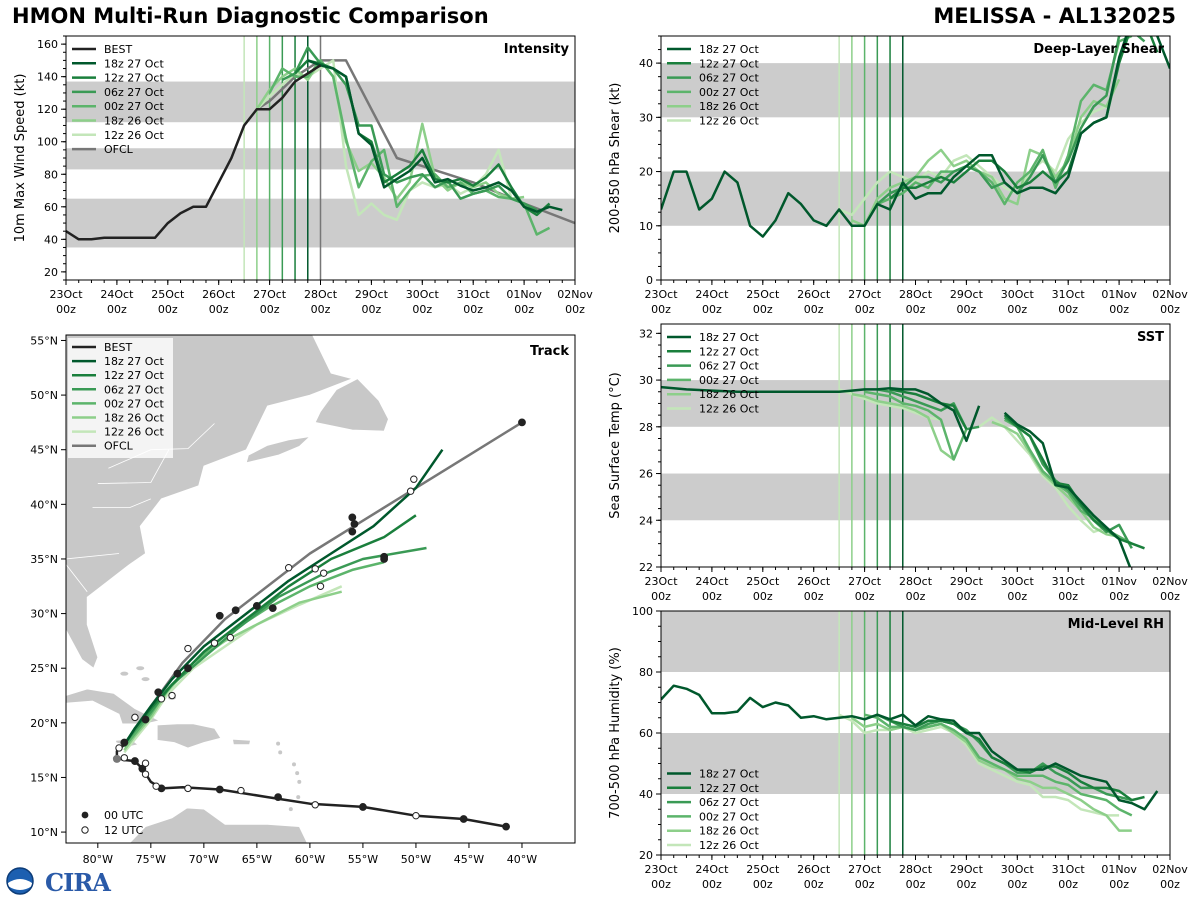  What do you see at coordinates (85, 830) in the screenshot?
I see `legend-marker-12utc` at bounding box center [85, 830].